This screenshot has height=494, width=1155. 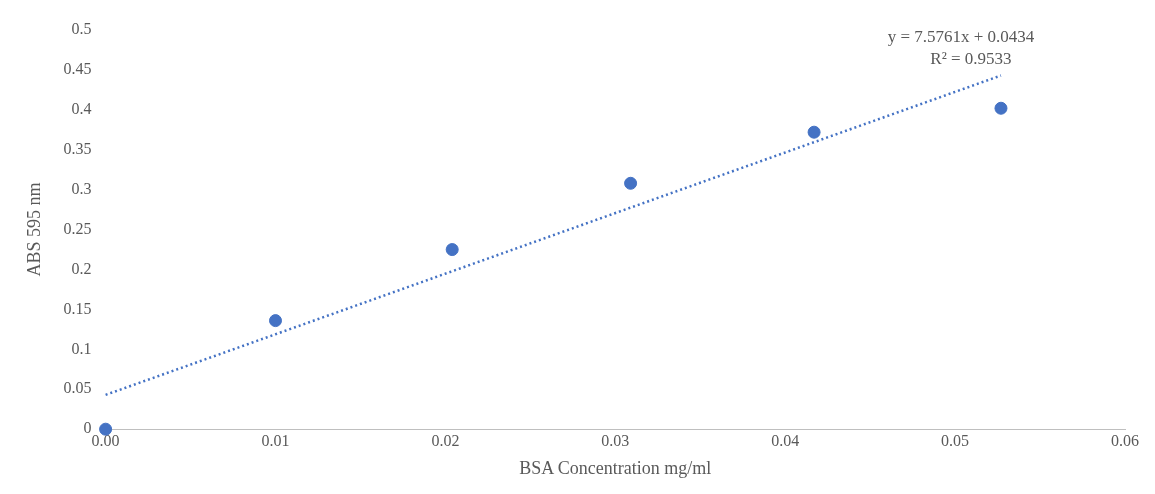 I want to click on annotation: y = 7.5761x + 0.0434, so click(x=961, y=36).